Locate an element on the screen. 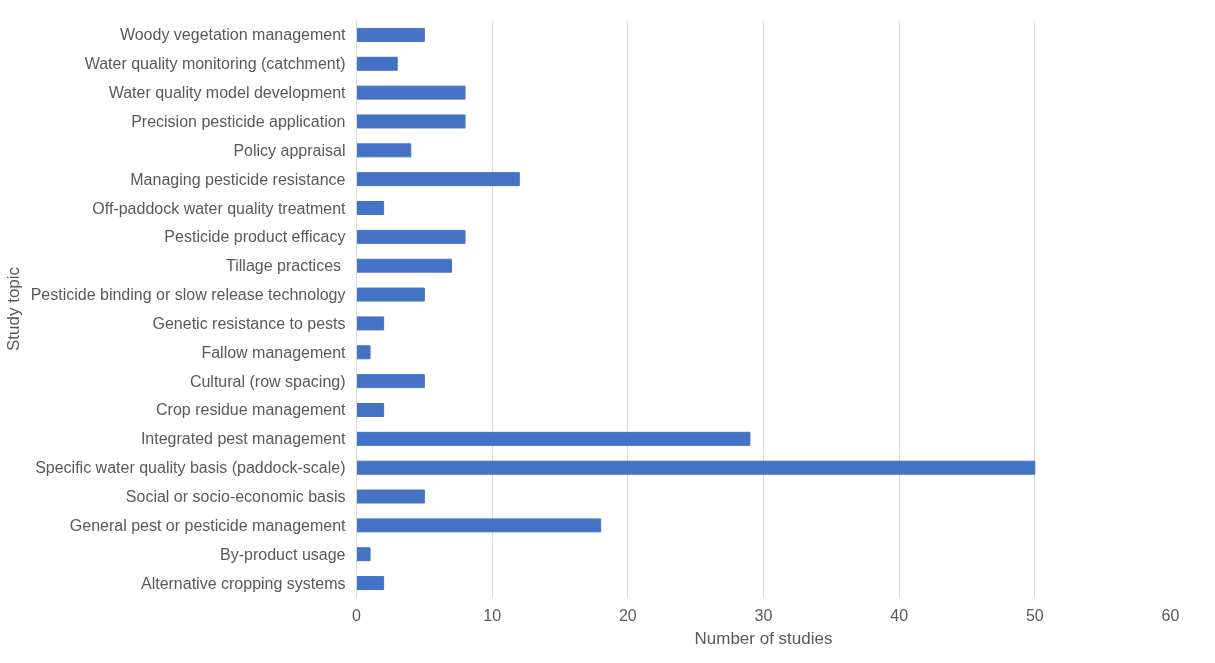  y-tick-label: Cultural (row spacing) is located at coordinates (267, 381).